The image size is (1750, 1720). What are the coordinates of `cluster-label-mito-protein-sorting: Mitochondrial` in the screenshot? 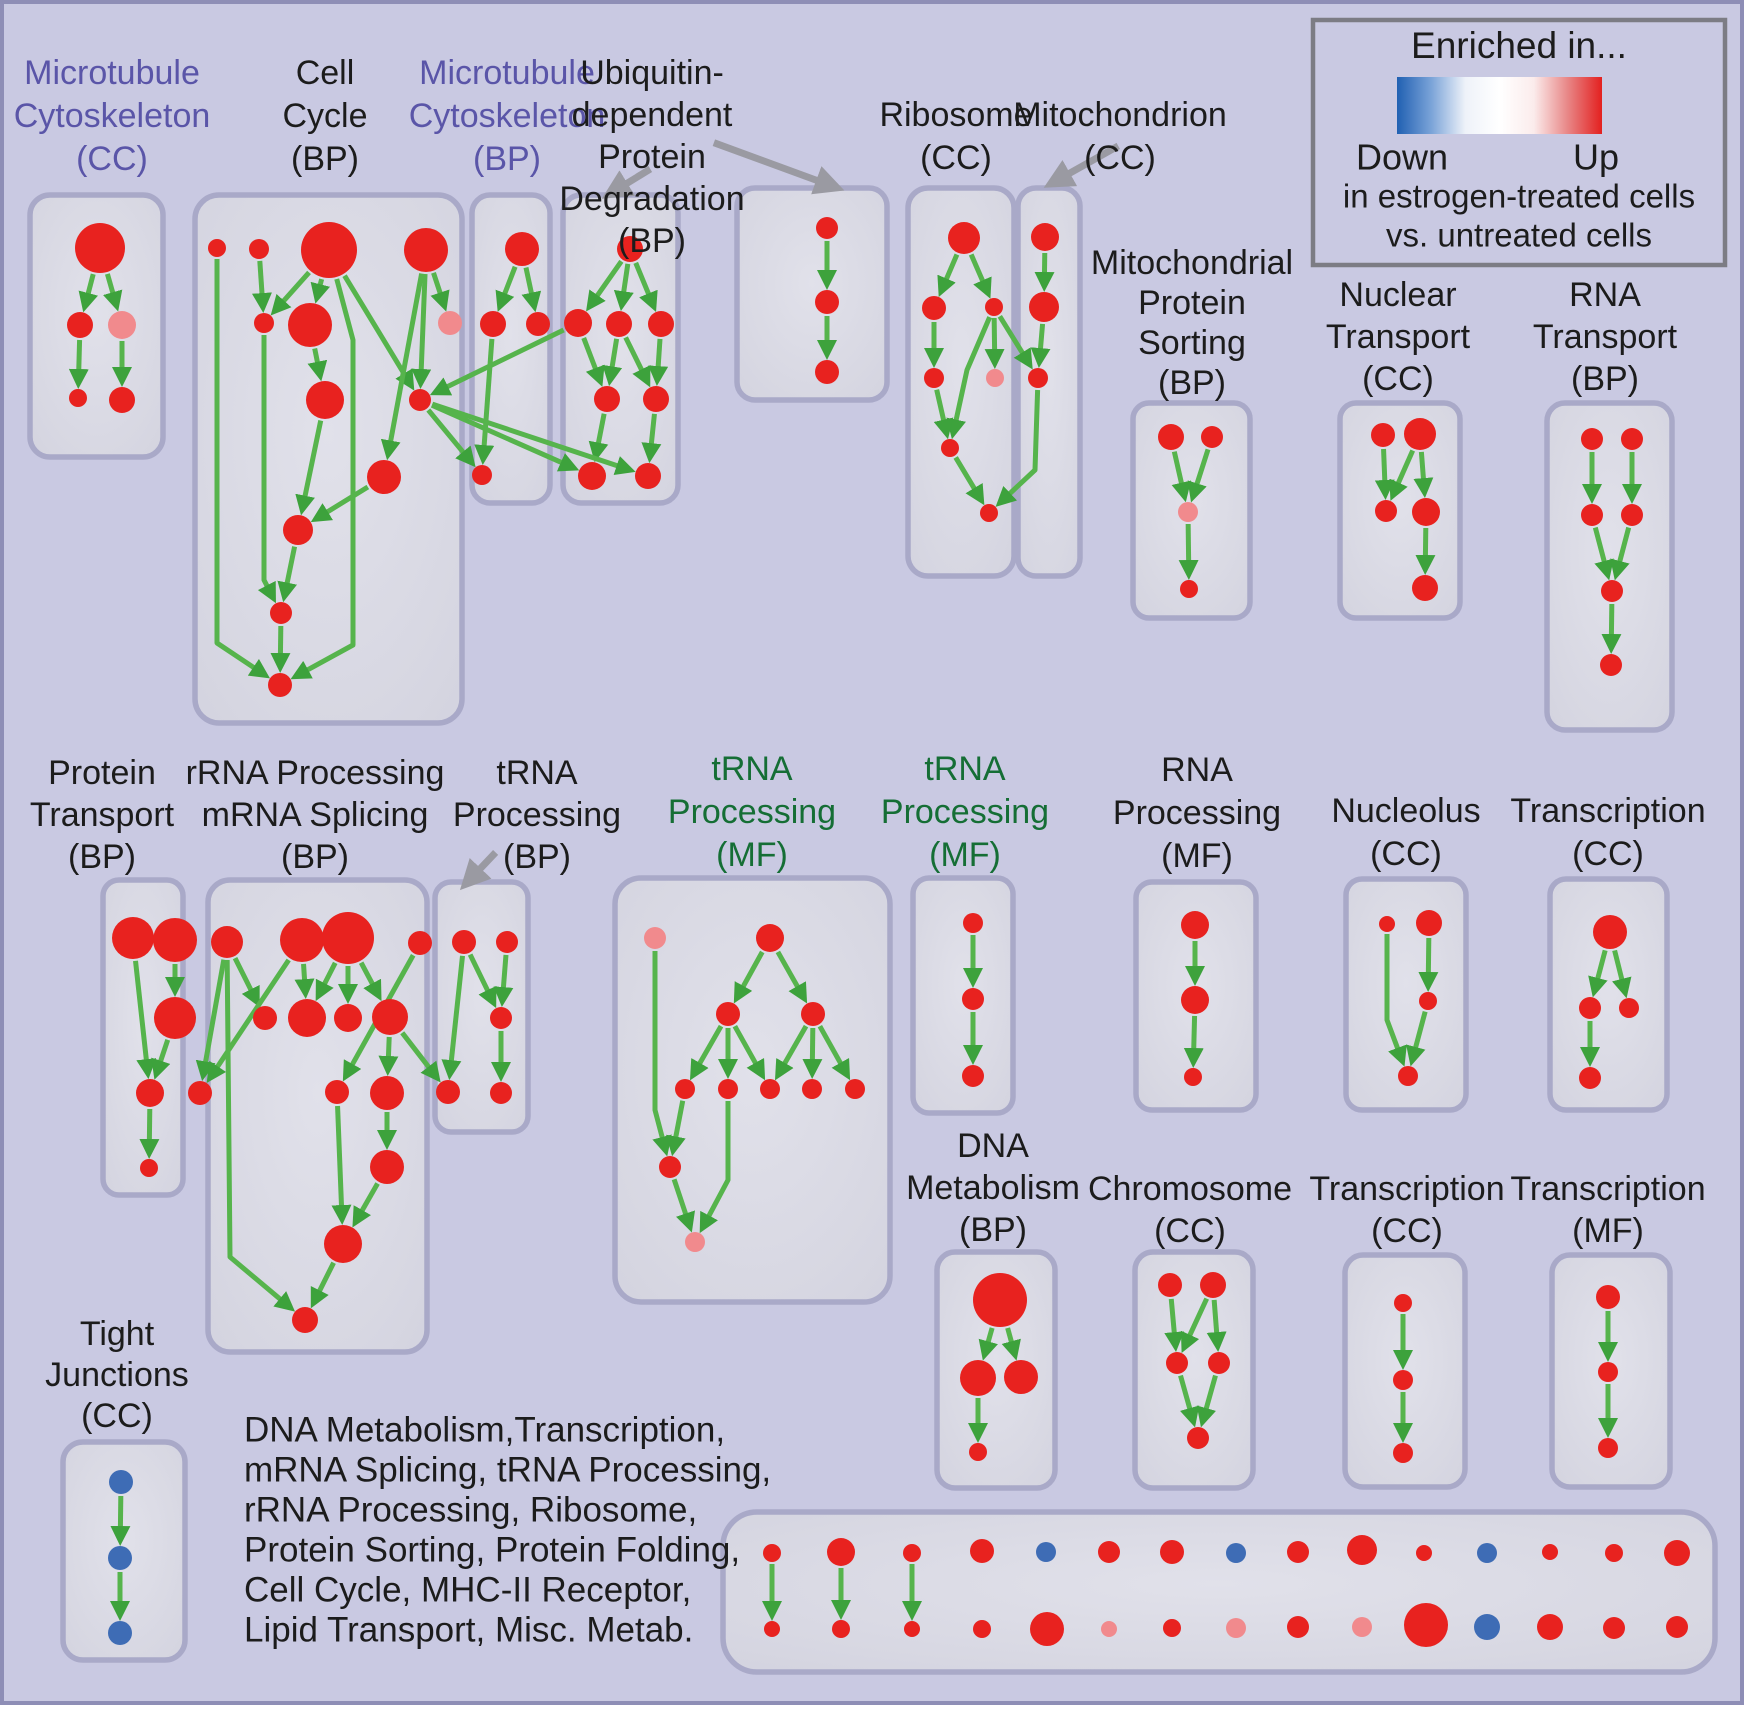 It's located at (1192, 263).